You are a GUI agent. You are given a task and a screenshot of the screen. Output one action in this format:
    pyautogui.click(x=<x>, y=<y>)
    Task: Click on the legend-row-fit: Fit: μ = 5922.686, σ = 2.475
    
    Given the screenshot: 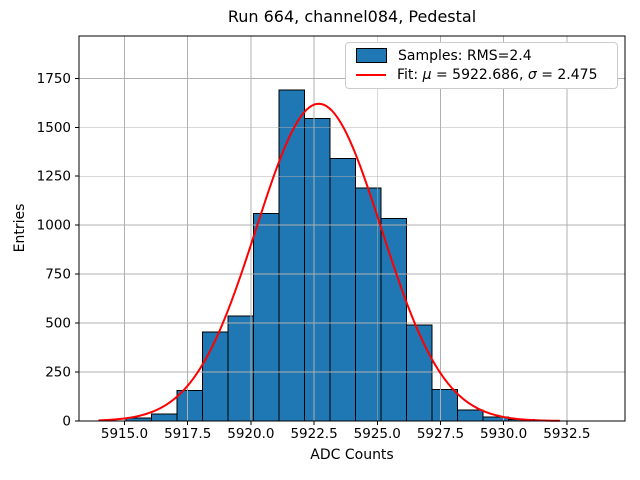 What is the action you would take?
    pyautogui.click(x=483, y=76)
    